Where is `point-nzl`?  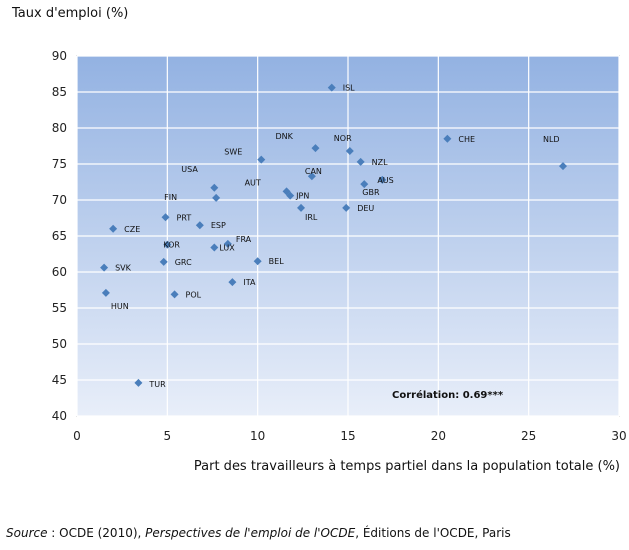 point-nzl is located at coordinates (360, 161).